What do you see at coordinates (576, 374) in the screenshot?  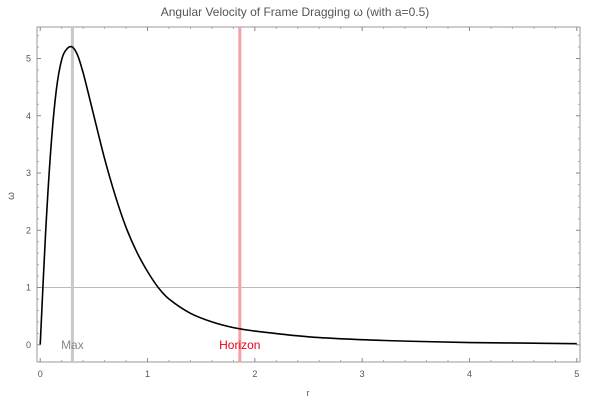 I see `x-tick-label: 5` at bounding box center [576, 374].